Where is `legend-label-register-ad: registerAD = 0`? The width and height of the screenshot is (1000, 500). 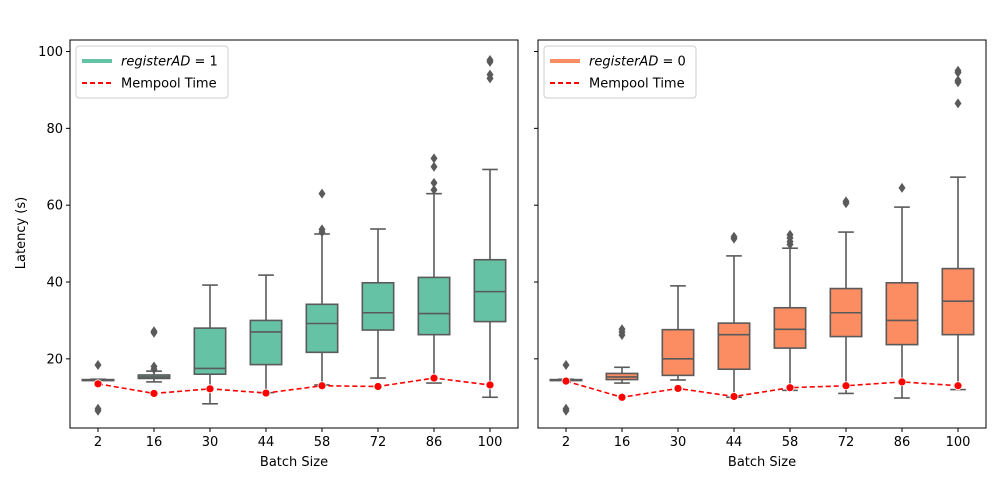 legend-label-register-ad: registerAD = 0 is located at coordinates (637, 62).